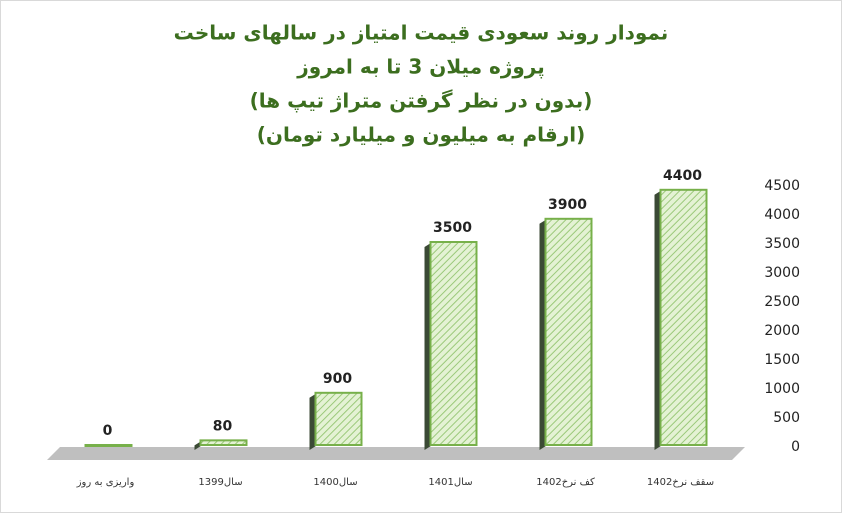 The height and width of the screenshot is (513, 842). Describe the element at coordinates (782, 360) in the screenshot. I see `y-tick-label: 1500` at that location.